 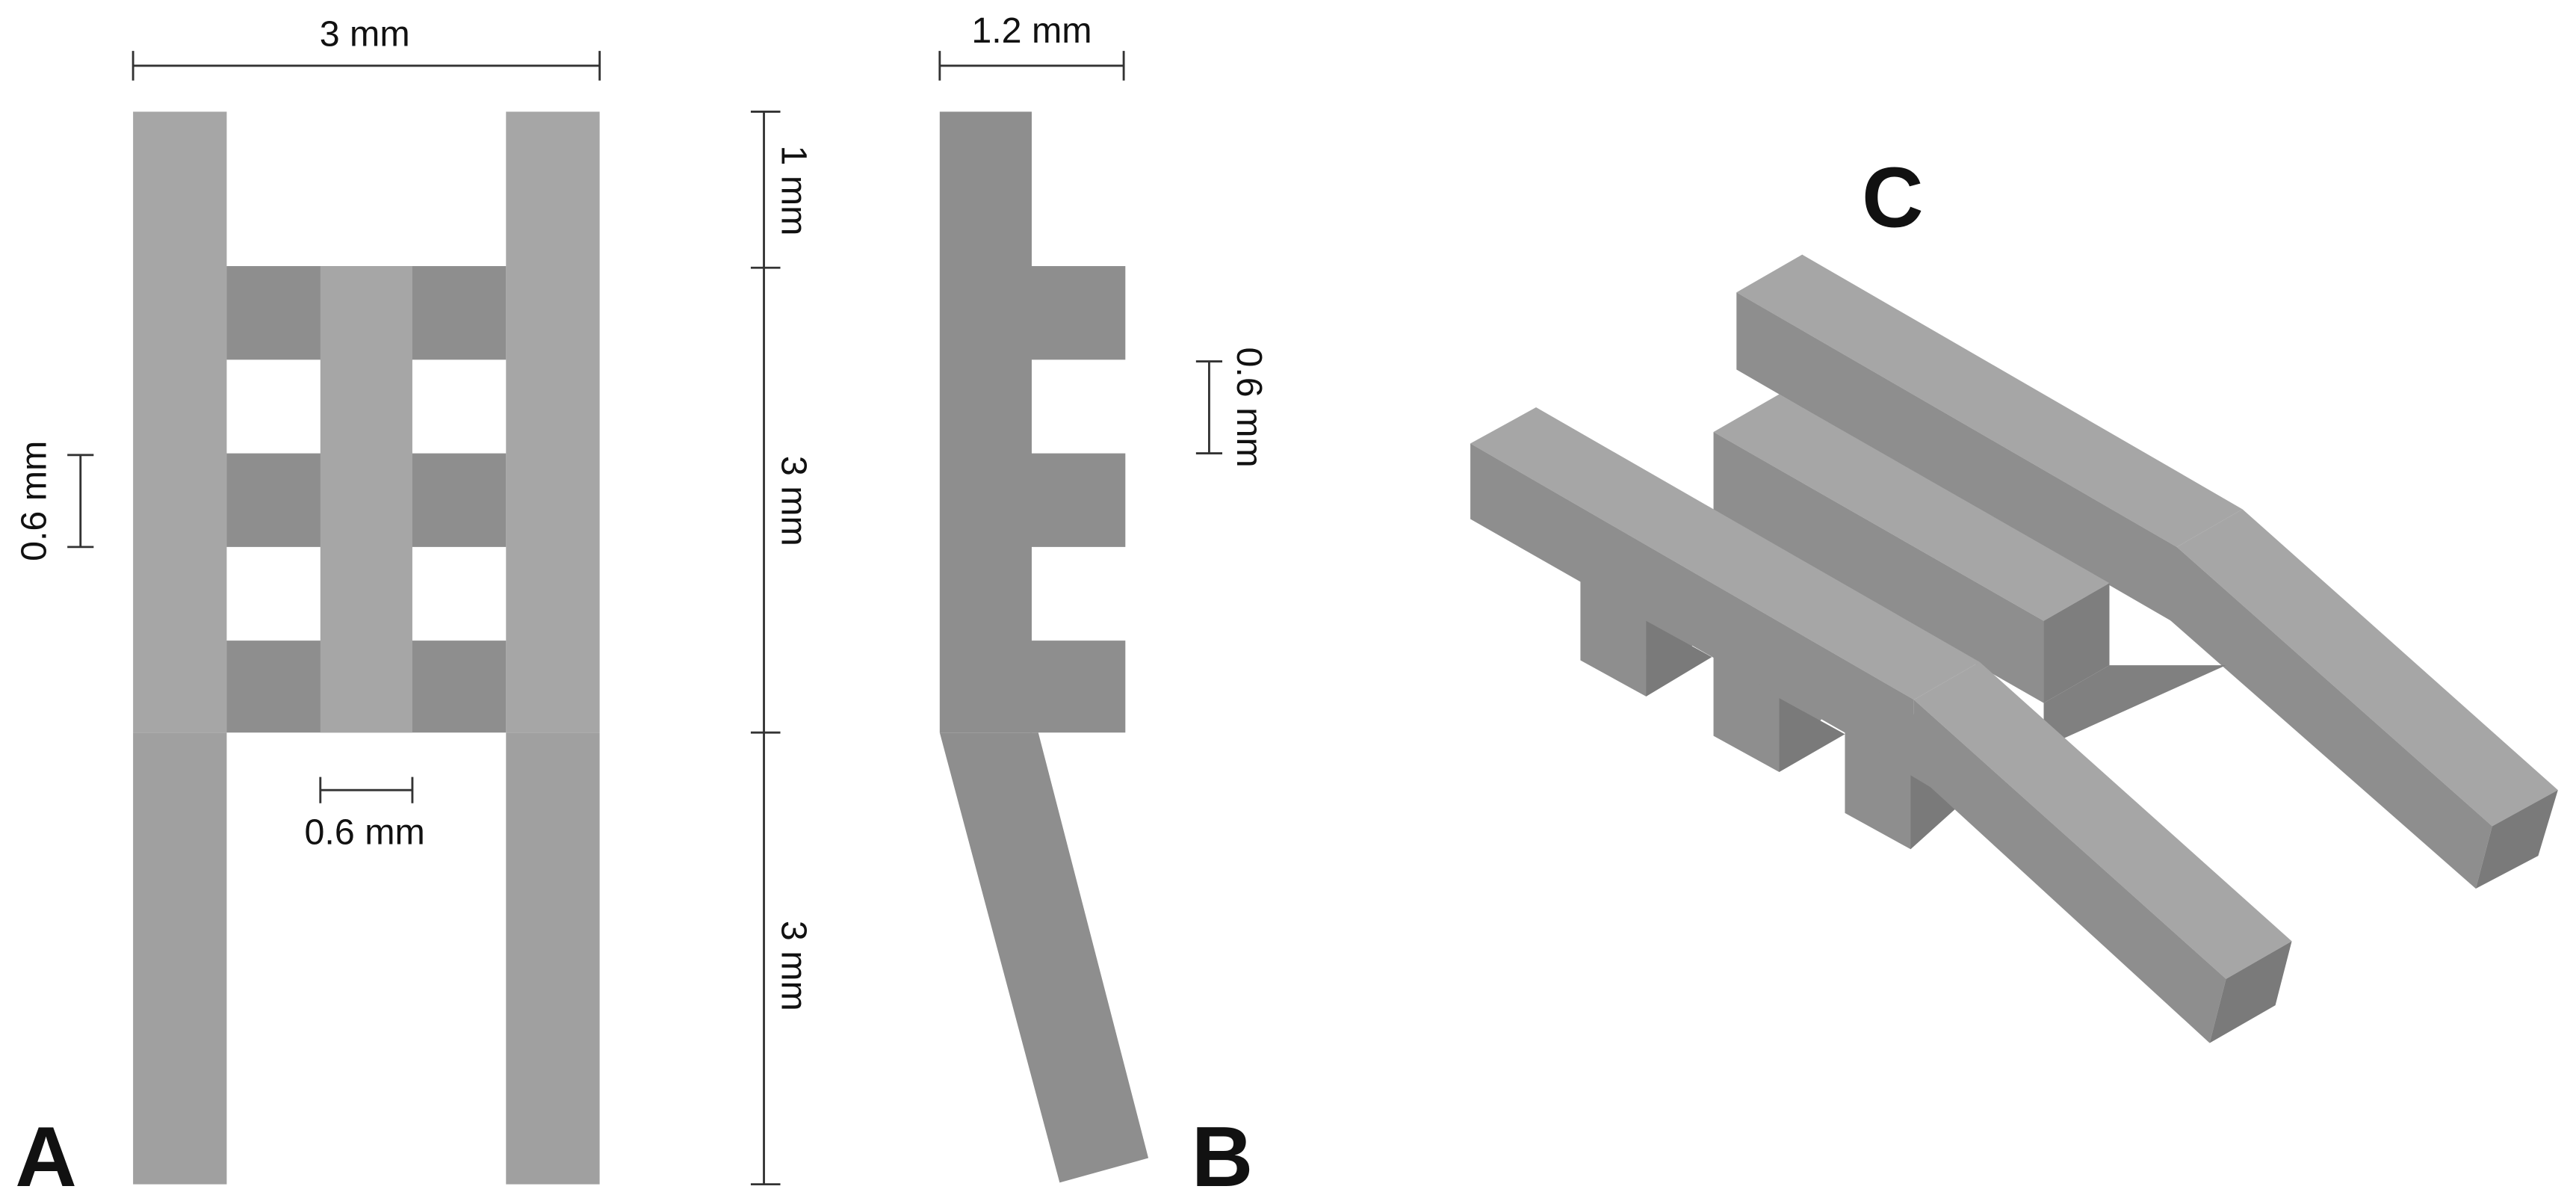 I want to click on dimension-label: 1 mm, so click(x=794, y=191).